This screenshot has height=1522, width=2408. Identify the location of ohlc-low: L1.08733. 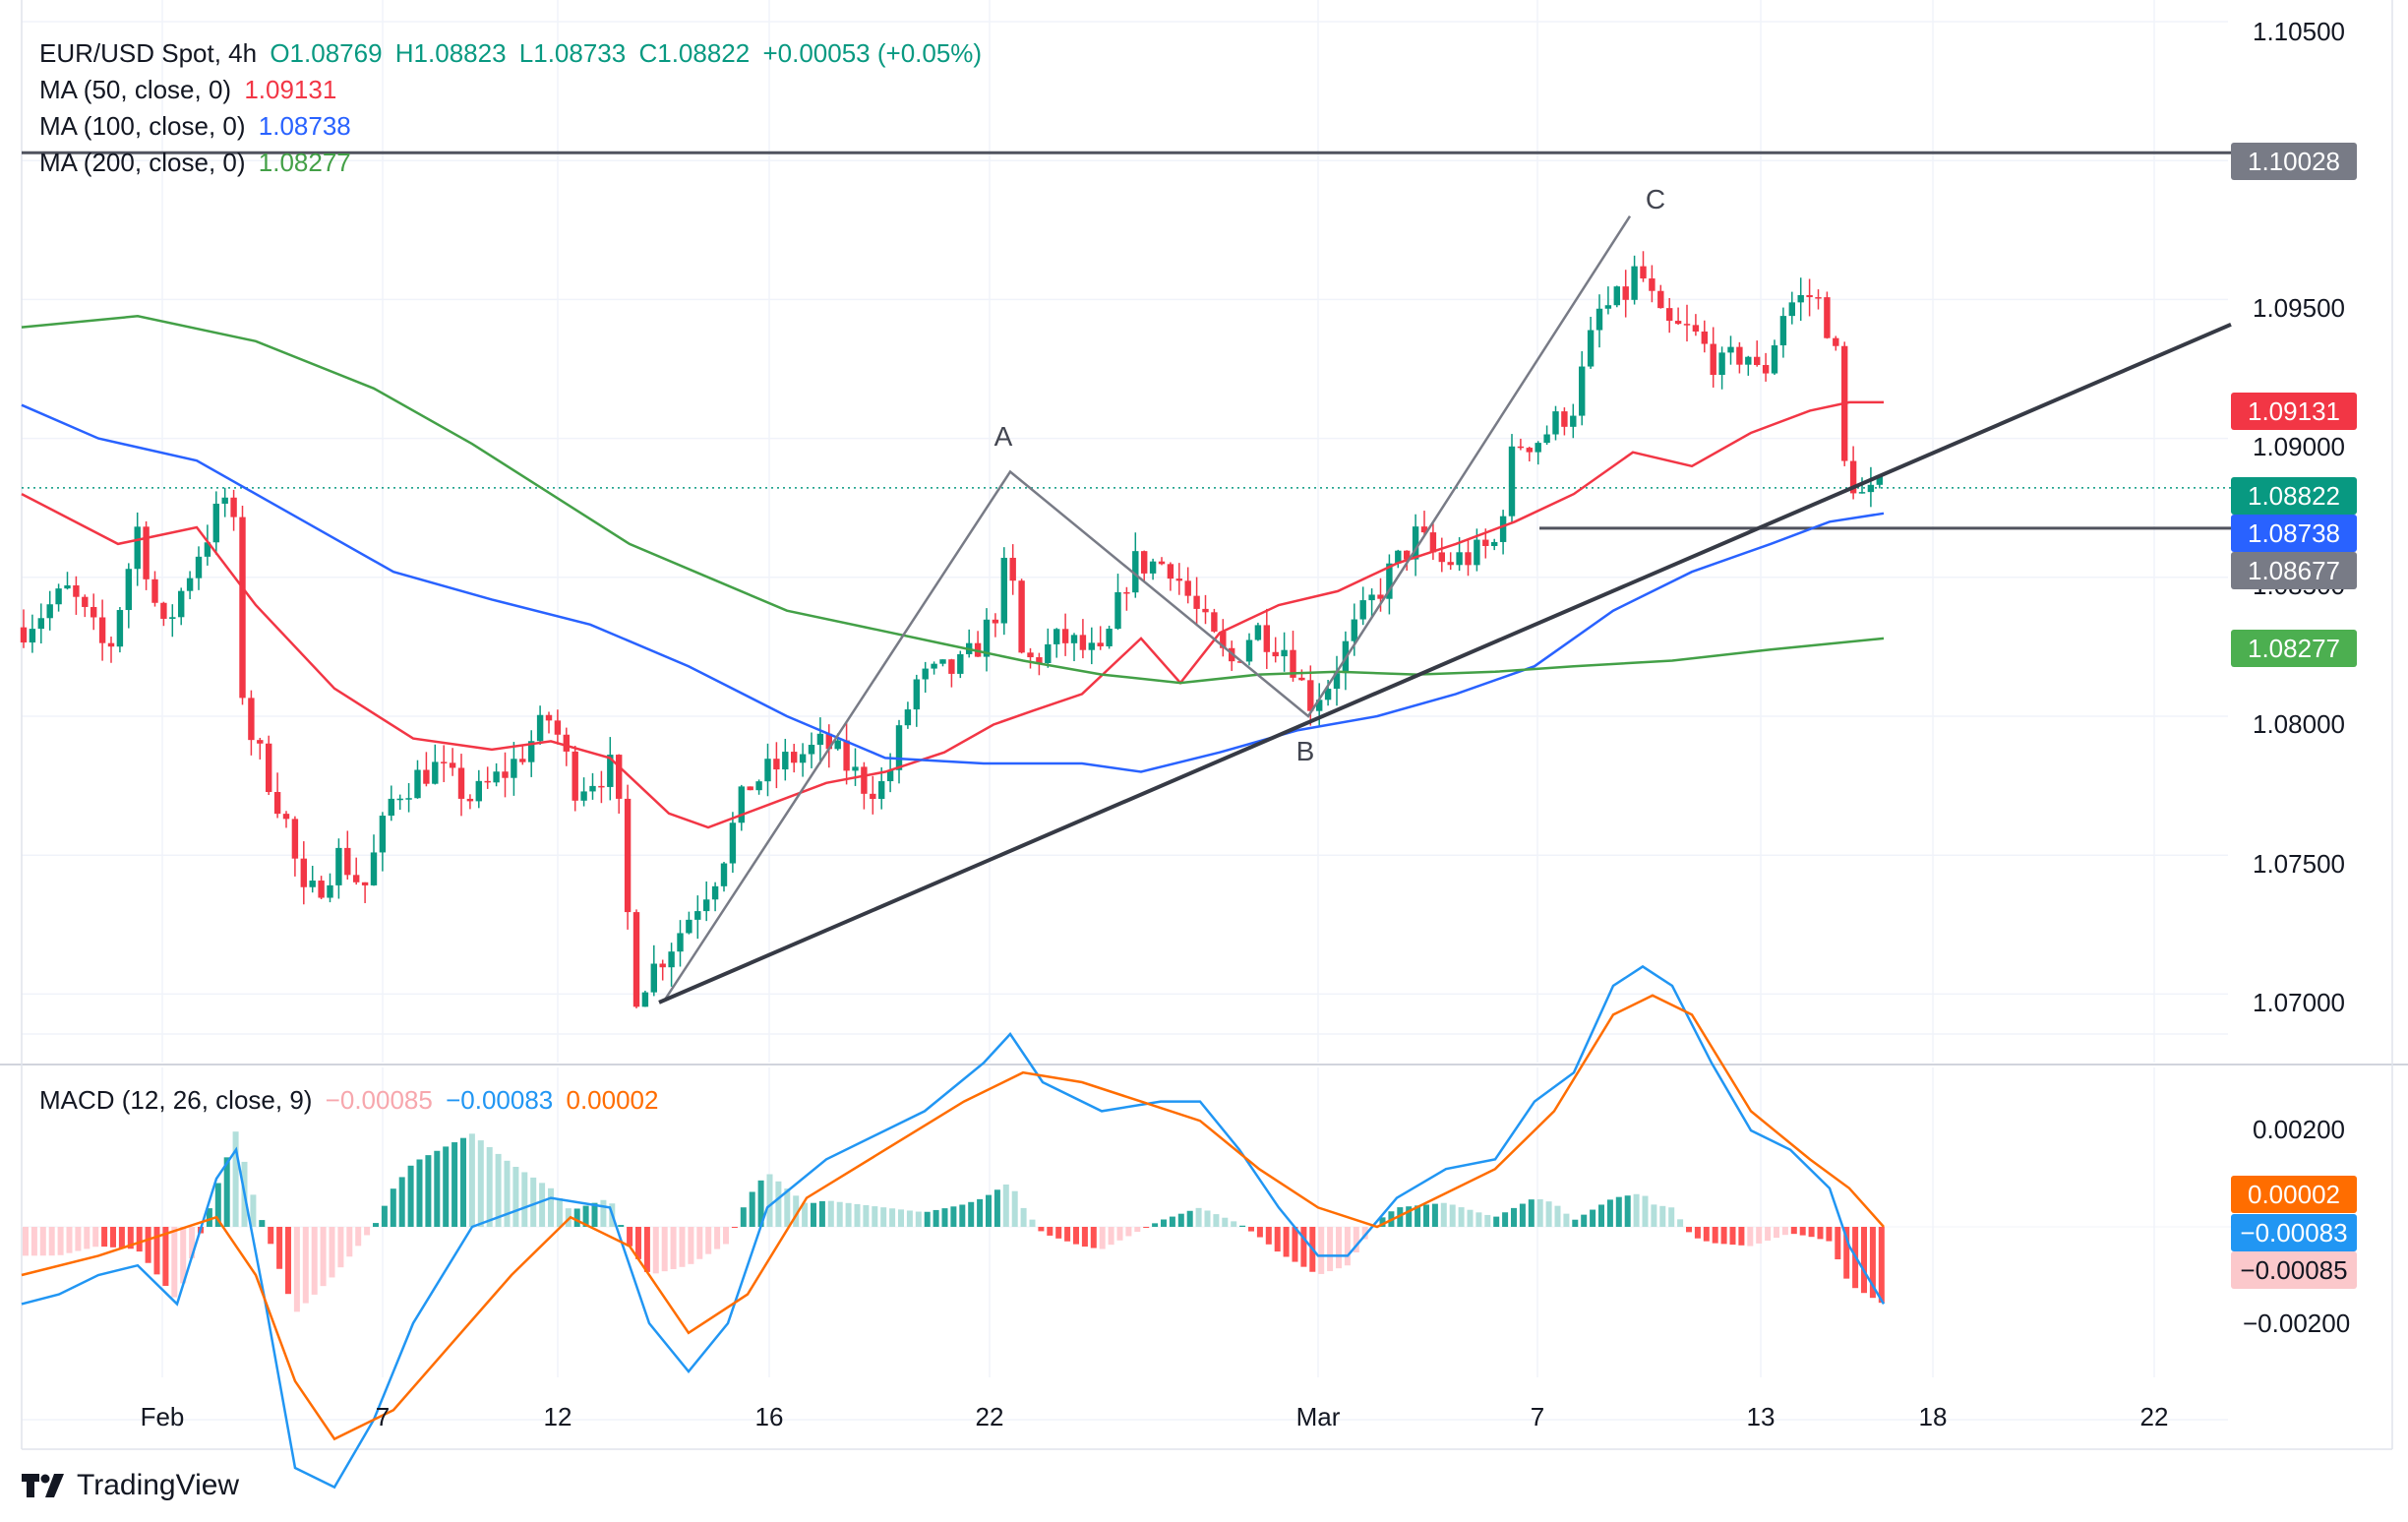
(572, 53).